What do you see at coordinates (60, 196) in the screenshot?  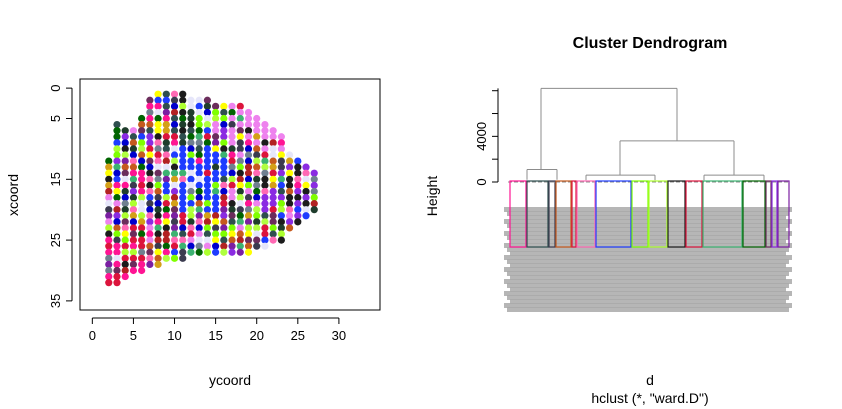 I see `scatter-y-axis: 0 5 15 25 35` at bounding box center [60, 196].